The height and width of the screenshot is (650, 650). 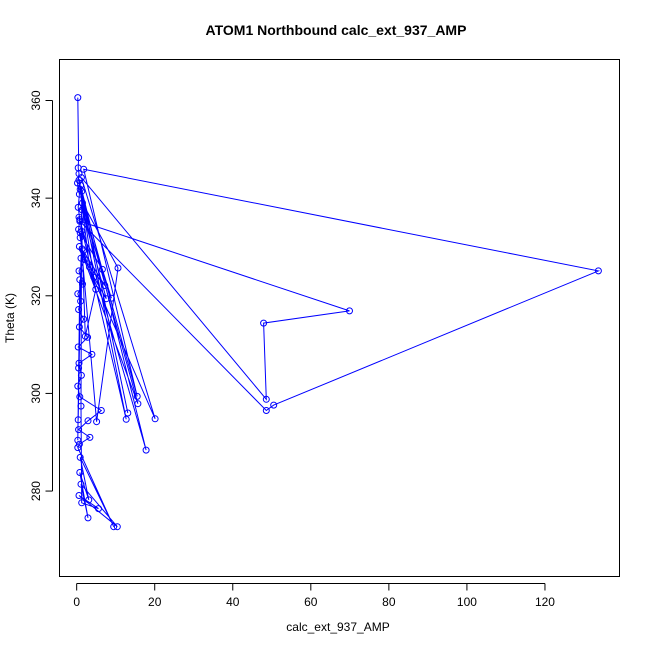 What do you see at coordinates (36, 491) in the screenshot?
I see `y-tick-label: 280` at bounding box center [36, 491].